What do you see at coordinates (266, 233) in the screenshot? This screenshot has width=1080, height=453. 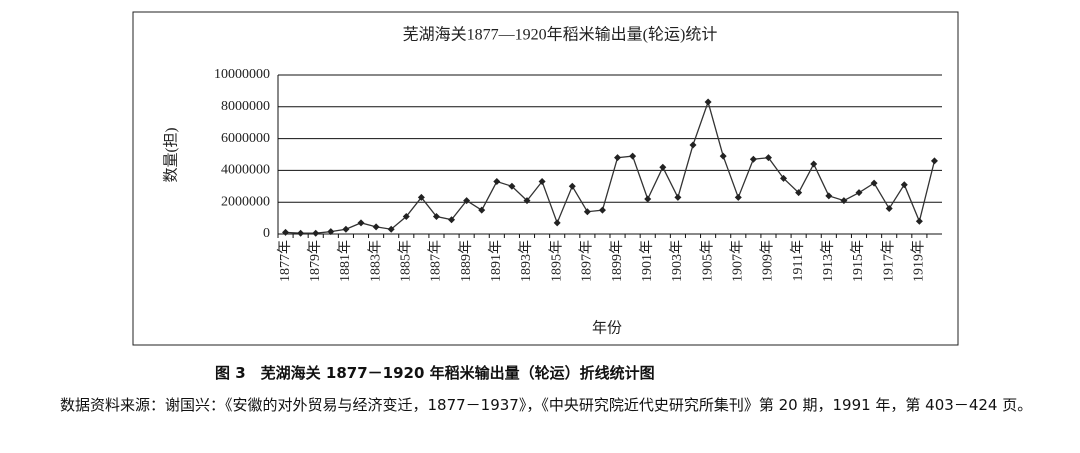 I see `y-tick-label: 0` at bounding box center [266, 233].